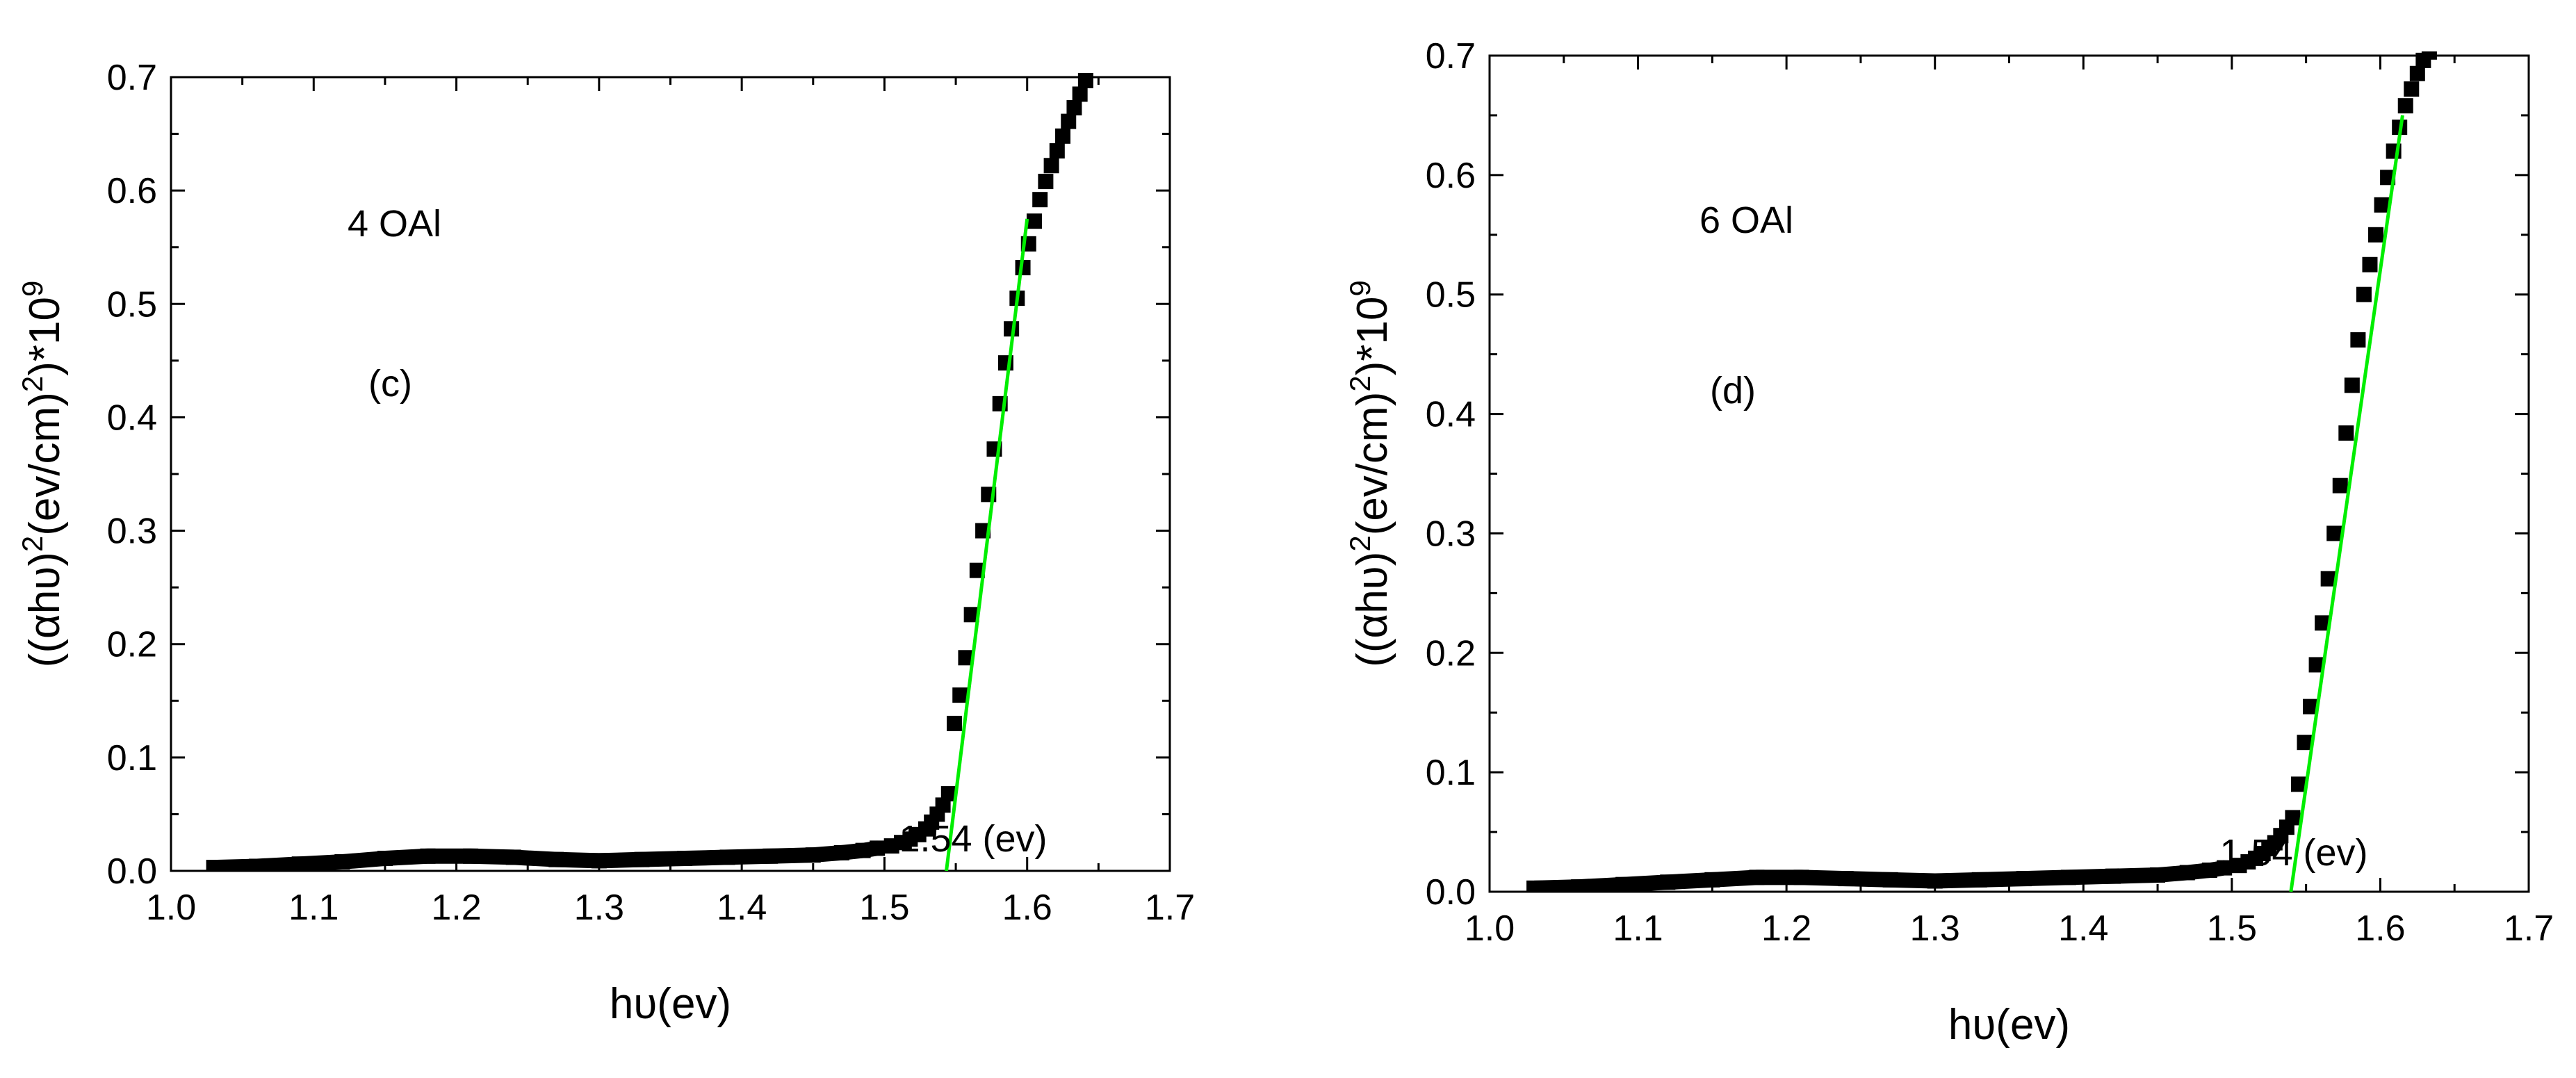  What do you see at coordinates (1733, 390) in the screenshot?
I see `panel-label: (d)` at bounding box center [1733, 390].